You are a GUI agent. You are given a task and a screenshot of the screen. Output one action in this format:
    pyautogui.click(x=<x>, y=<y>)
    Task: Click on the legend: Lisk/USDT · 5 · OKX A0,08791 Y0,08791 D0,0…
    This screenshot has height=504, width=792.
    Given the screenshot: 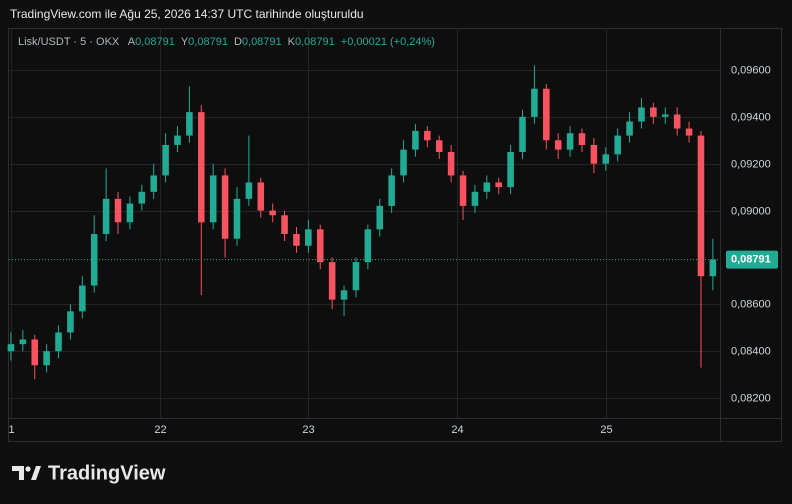 What is the action you would take?
    pyautogui.click(x=226, y=42)
    